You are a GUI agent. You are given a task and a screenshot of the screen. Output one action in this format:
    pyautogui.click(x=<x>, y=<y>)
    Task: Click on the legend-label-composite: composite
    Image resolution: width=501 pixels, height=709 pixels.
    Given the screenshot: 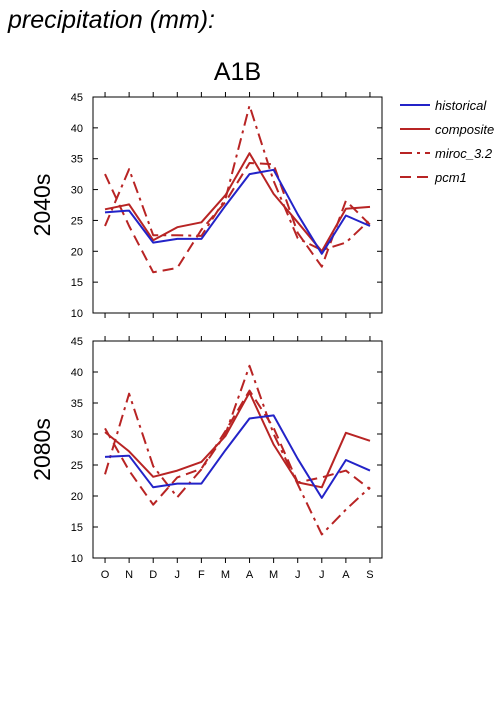 What is the action you would take?
    pyautogui.click(x=464, y=129)
    